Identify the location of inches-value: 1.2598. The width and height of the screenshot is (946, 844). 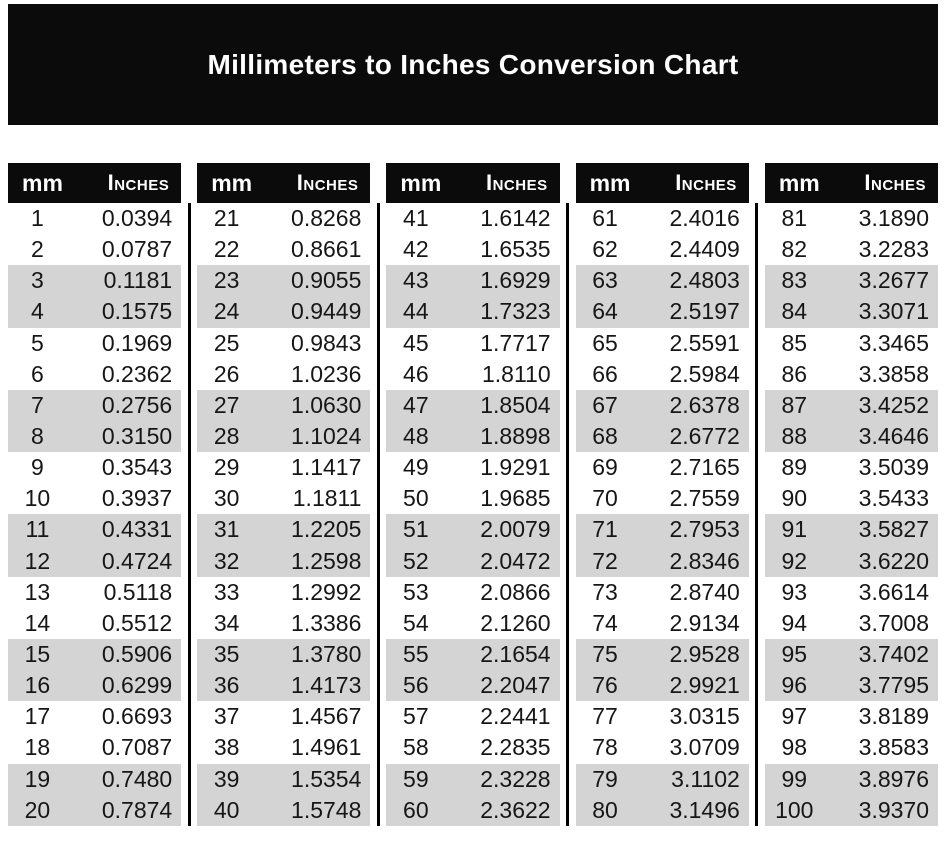
(326, 560).